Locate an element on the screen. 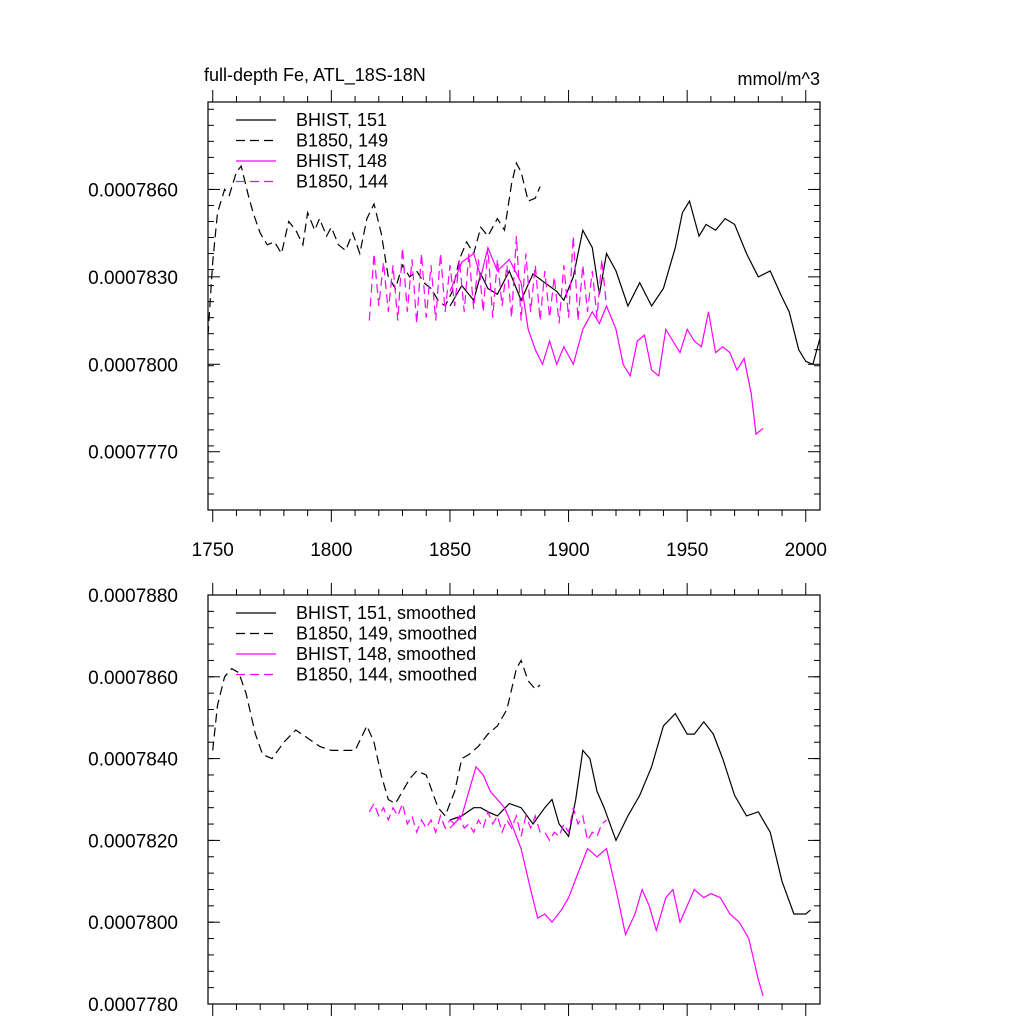 This screenshot has height=1024, width=1024. x-tick-label: 1800 is located at coordinates (331, 550).